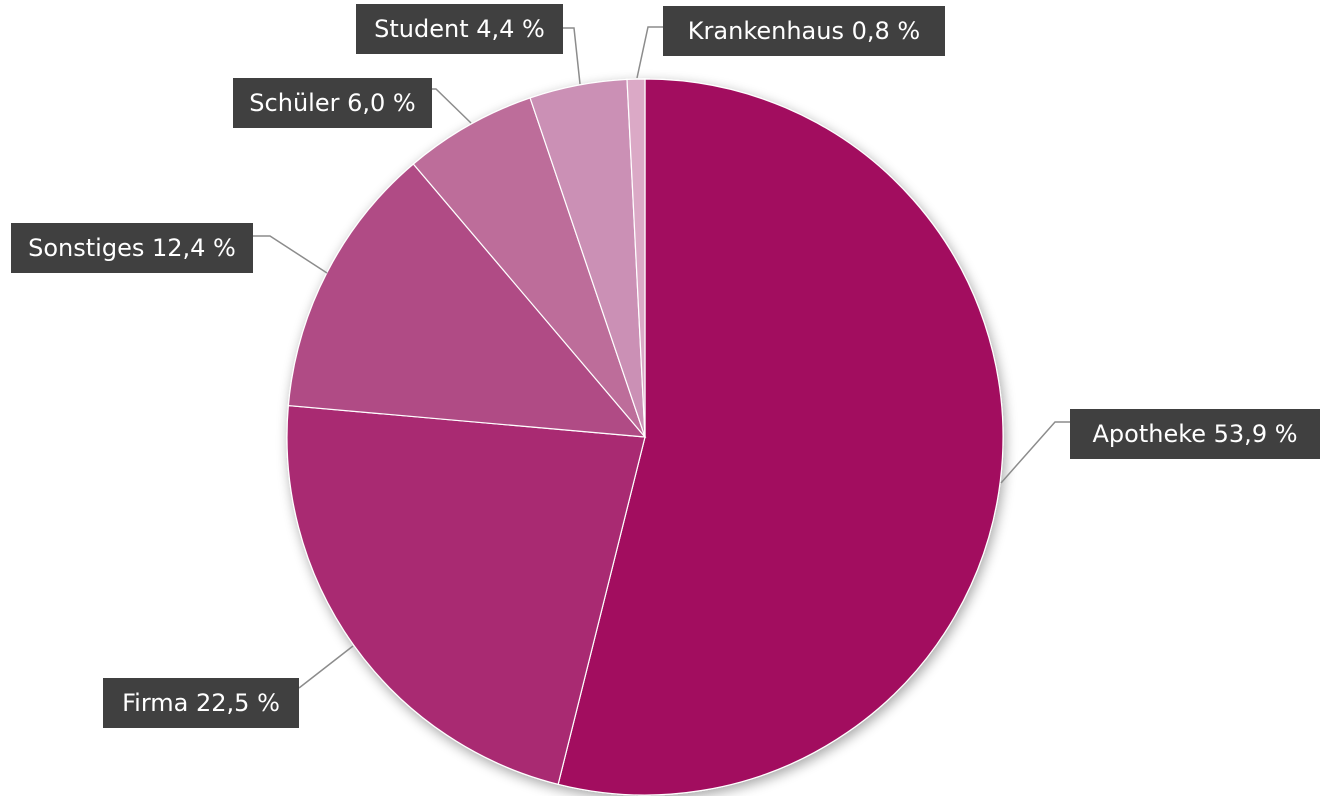 The image size is (1322, 796). Describe the element at coordinates (636, 258) in the screenshot. I see `pie-slice-krankenhaus` at that location.